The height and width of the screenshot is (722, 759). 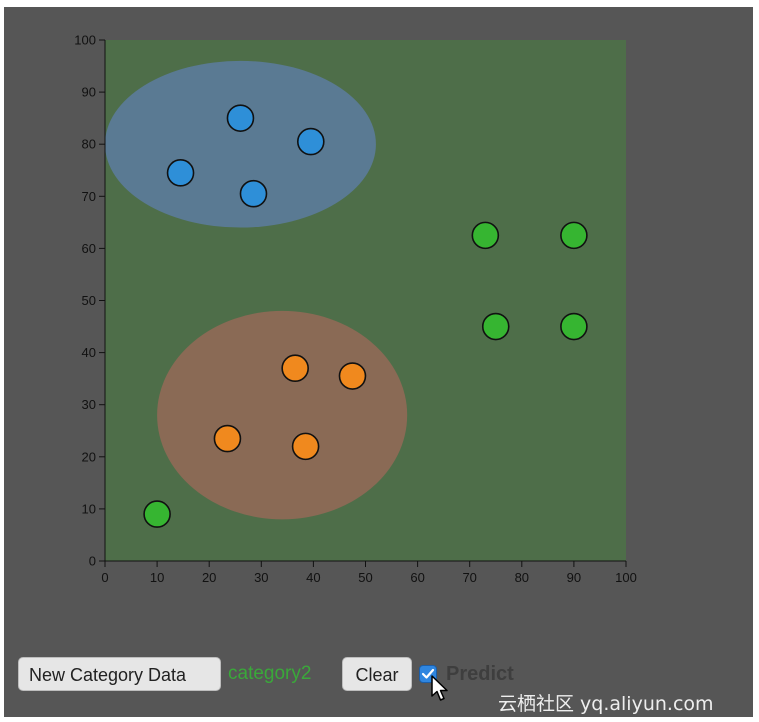 I want to click on x-tick-label: 10, so click(x=157, y=577).